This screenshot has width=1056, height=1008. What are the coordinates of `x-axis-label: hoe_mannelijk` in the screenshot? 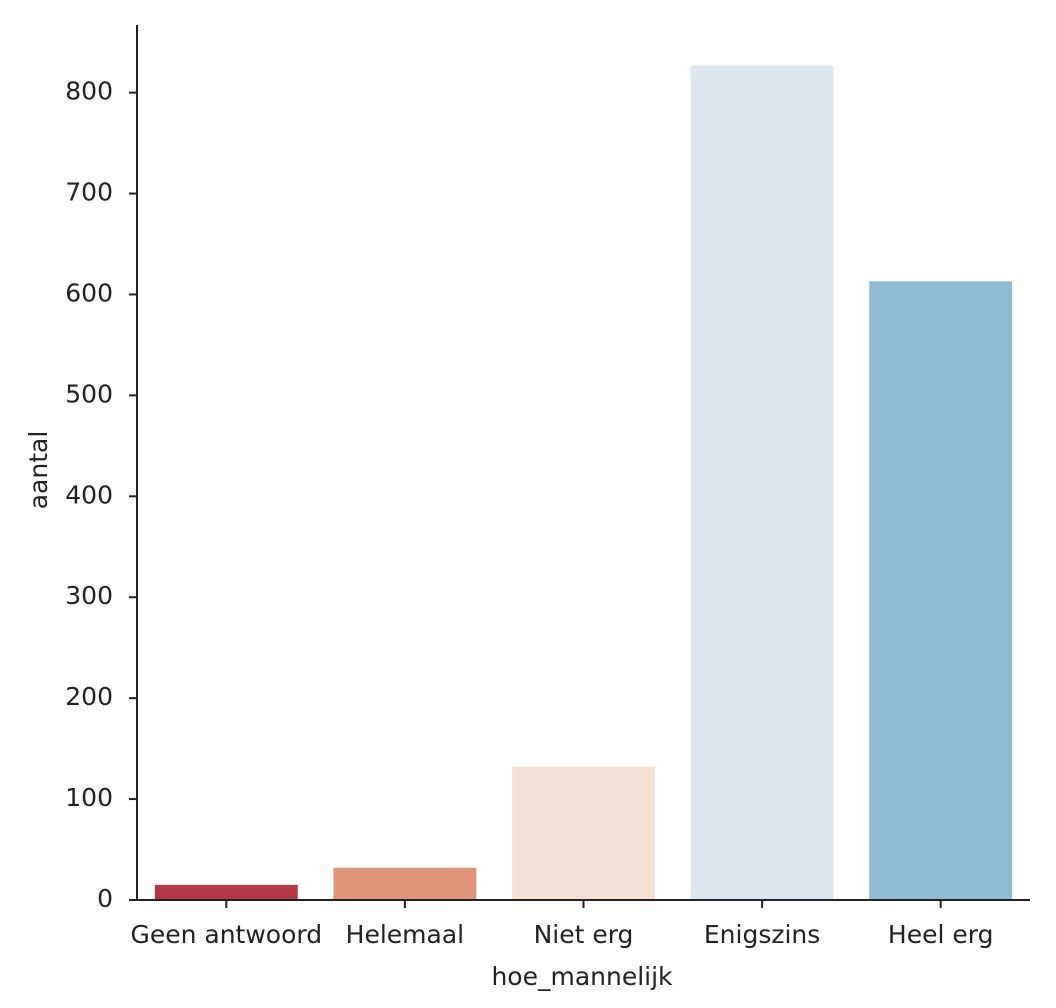 It's located at (582, 976).